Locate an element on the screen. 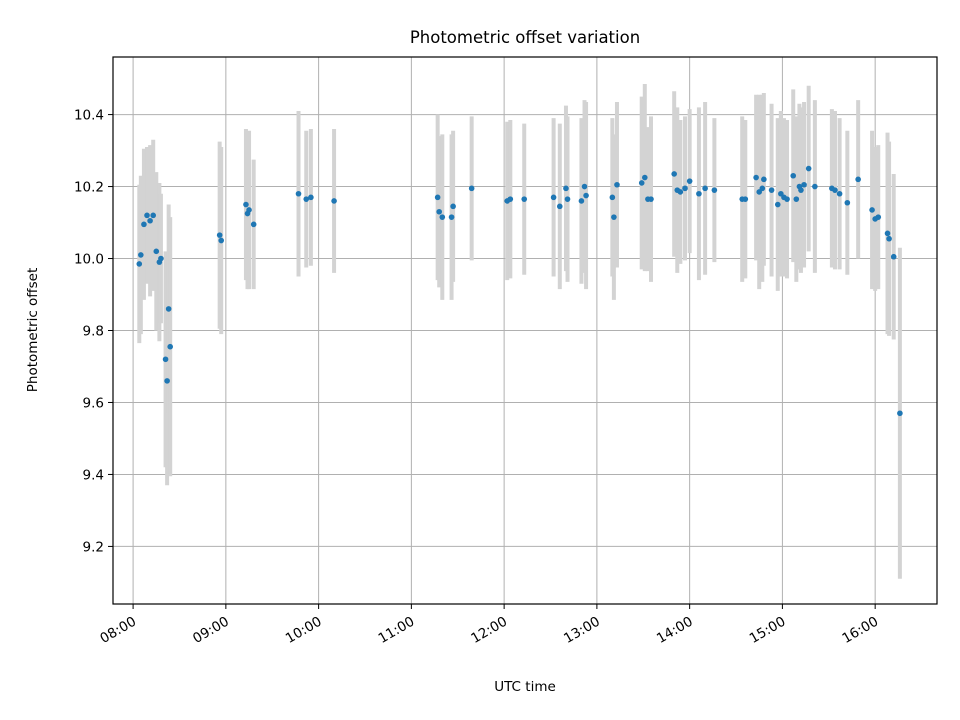 This screenshot has width=960, height=720. y-tick-label: 9.6 is located at coordinates (93, 403).